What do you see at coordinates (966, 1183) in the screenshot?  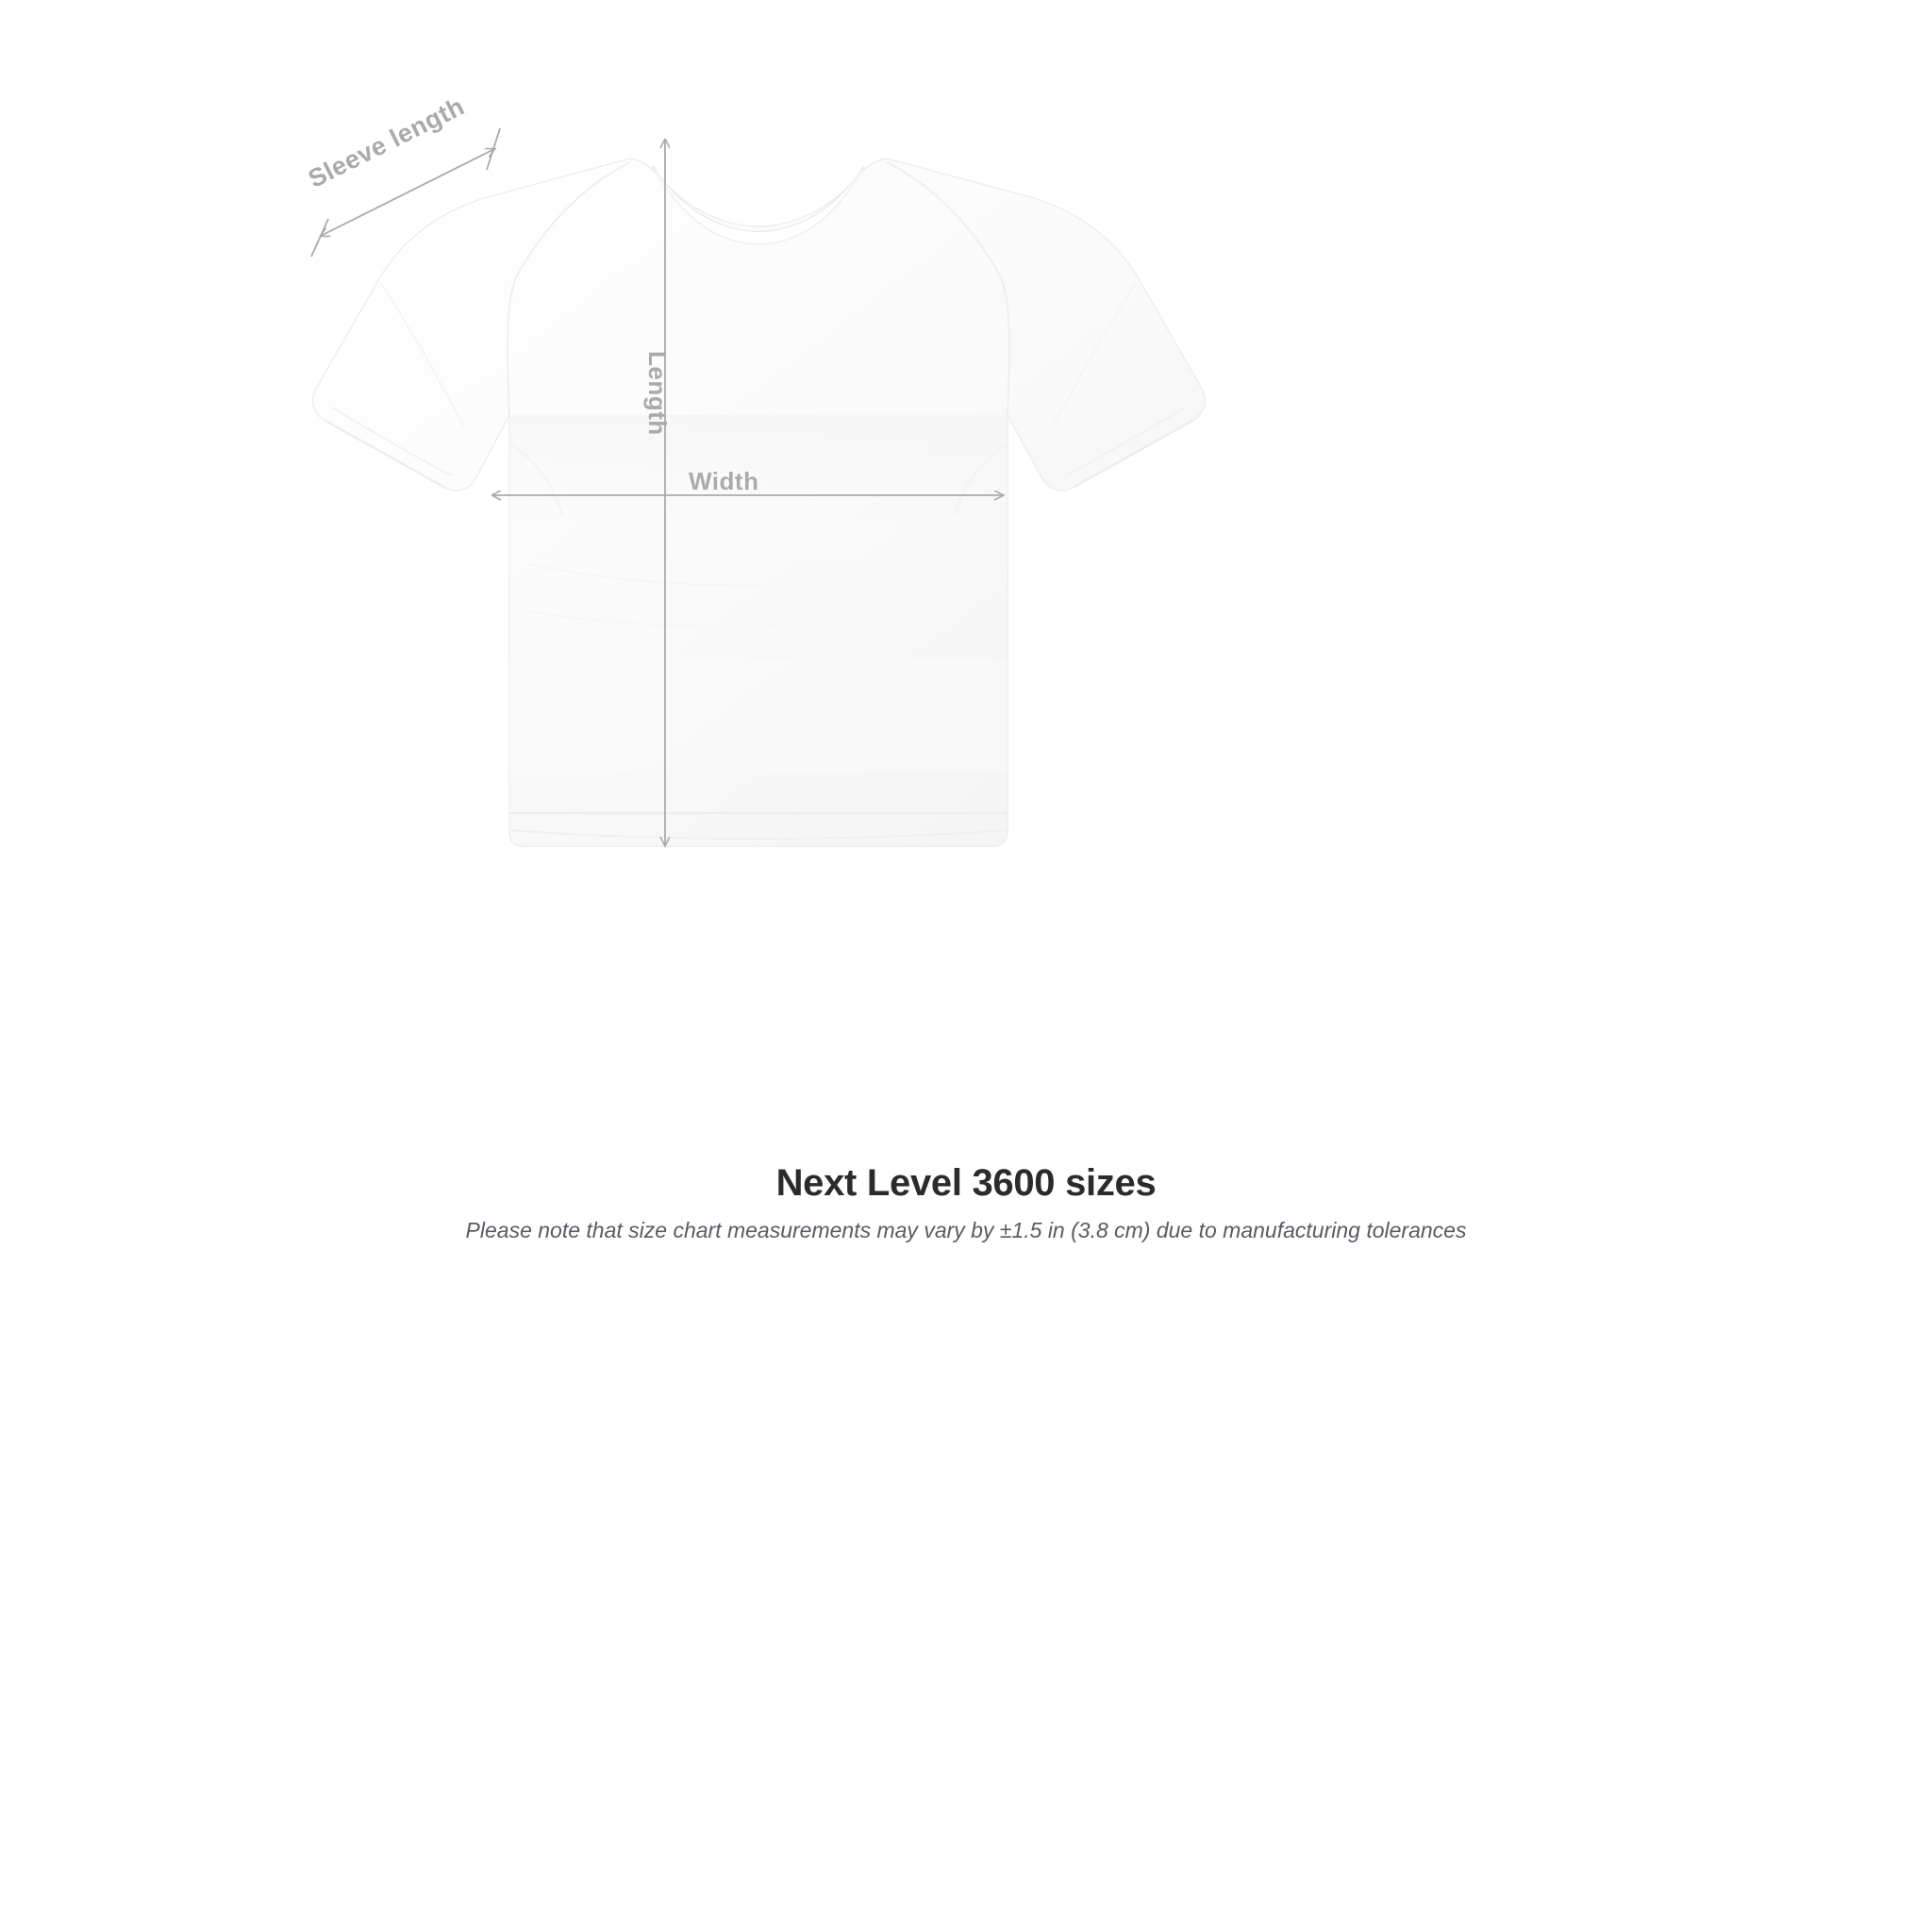 I see `page-title: Next Level 3600 sizes` at bounding box center [966, 1183].